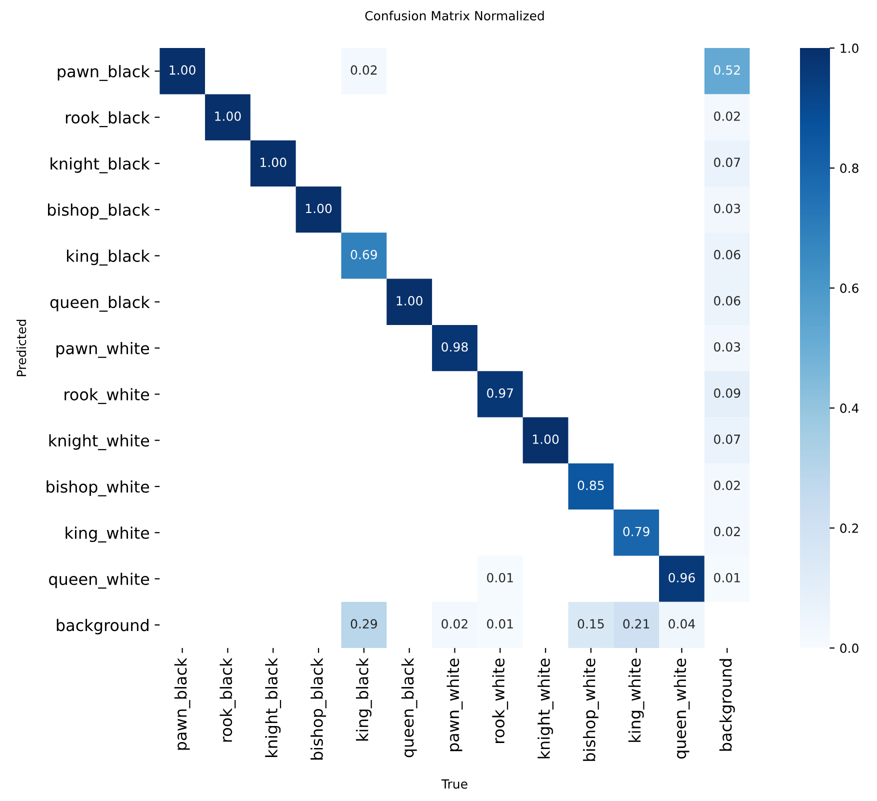  What do you see at coordinates (849, 288) in the screenshot?
I see `color-bar-label: 0.6` at bounding box center [849, 288].